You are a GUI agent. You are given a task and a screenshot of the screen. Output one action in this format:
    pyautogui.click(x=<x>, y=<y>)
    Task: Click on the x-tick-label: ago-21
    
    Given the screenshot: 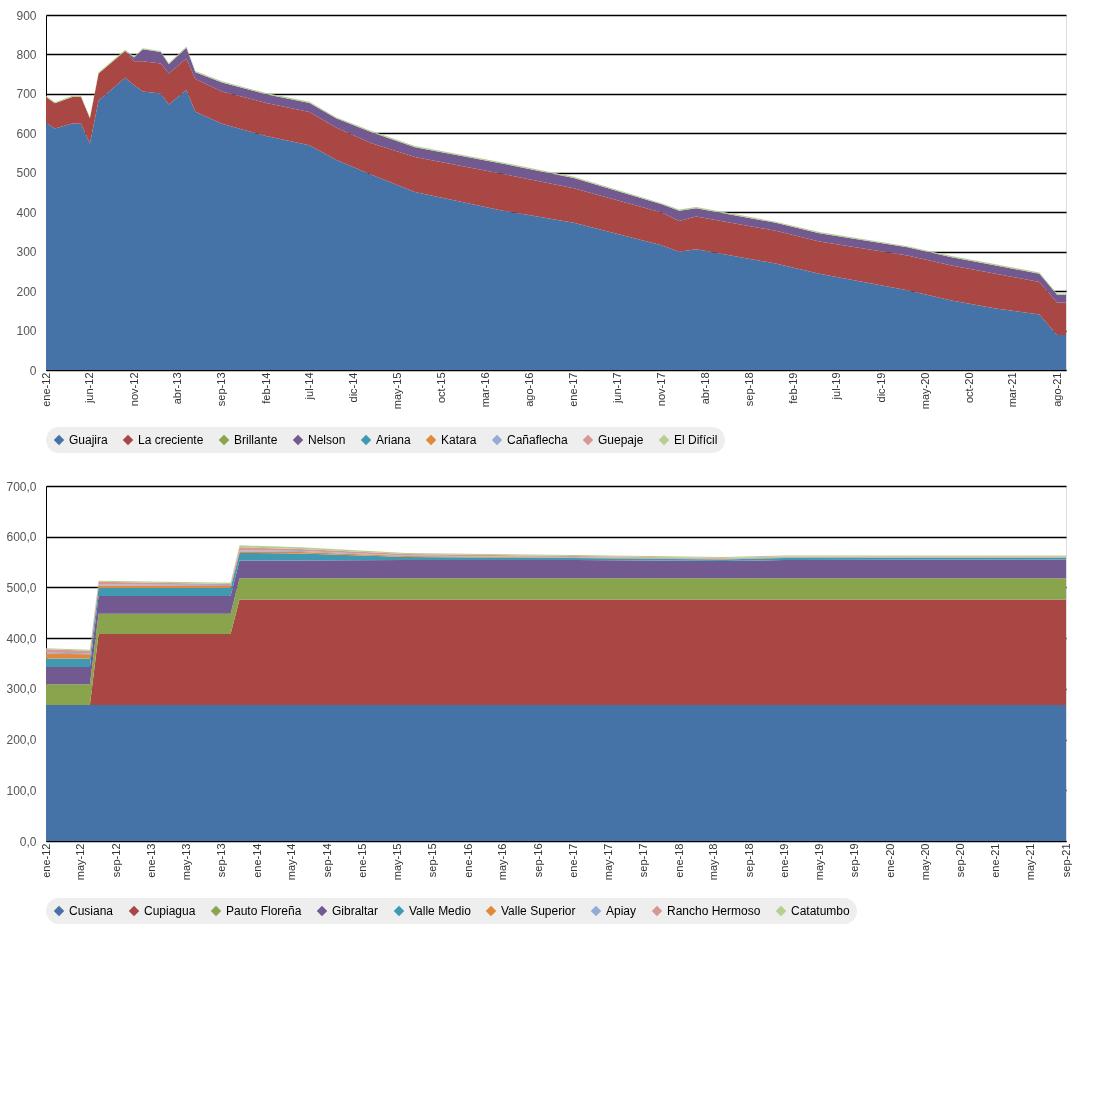 What is the action you would take?
    pyautogui.click(x=1056, y=389)
    